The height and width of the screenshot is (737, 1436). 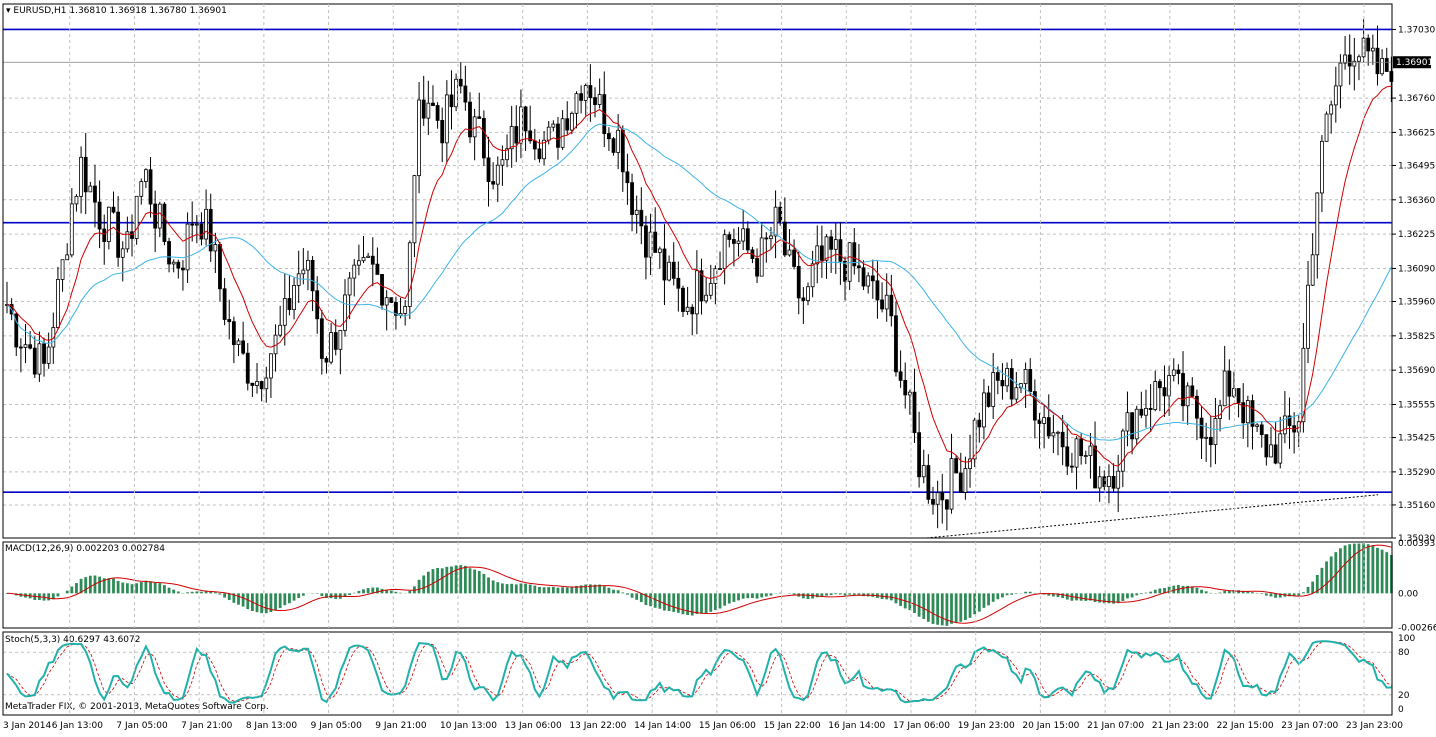 I want to click on y-tick-label: 1.35825, so click(x=1416, y=337).